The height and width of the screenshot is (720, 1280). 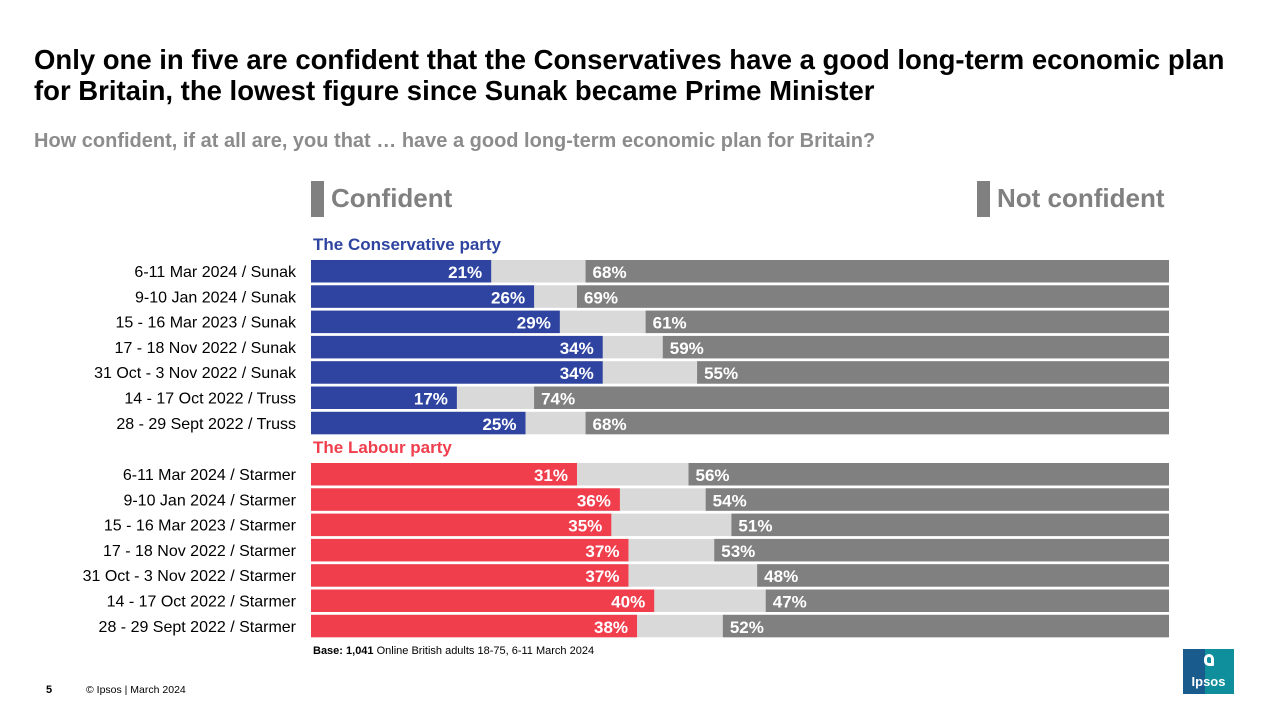 I want to click on confident-header: Confident, so click(x=392, y=198).